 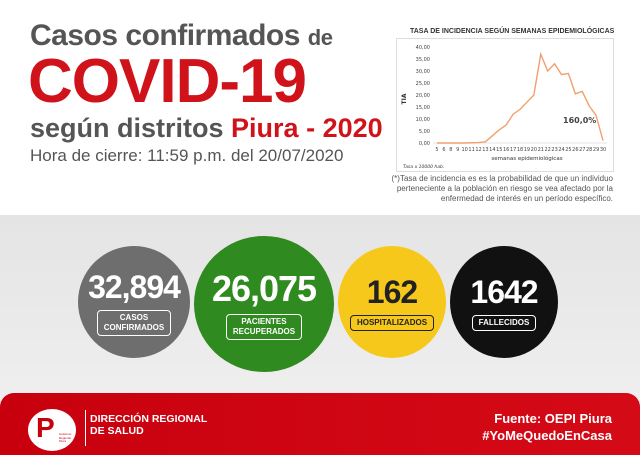 I want to click on stat-label: PACIENTES RECUPERADOS, so click(x=264, y=327).